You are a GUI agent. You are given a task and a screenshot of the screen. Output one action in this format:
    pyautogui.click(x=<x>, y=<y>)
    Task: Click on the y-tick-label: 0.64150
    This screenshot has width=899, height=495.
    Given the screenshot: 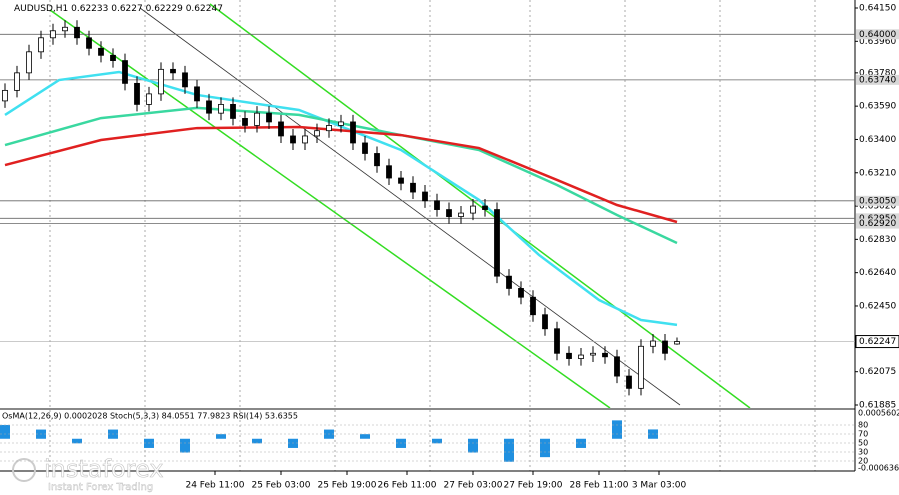 What is the action you would take?
    pyautogui.click(x=877, y=9)
    